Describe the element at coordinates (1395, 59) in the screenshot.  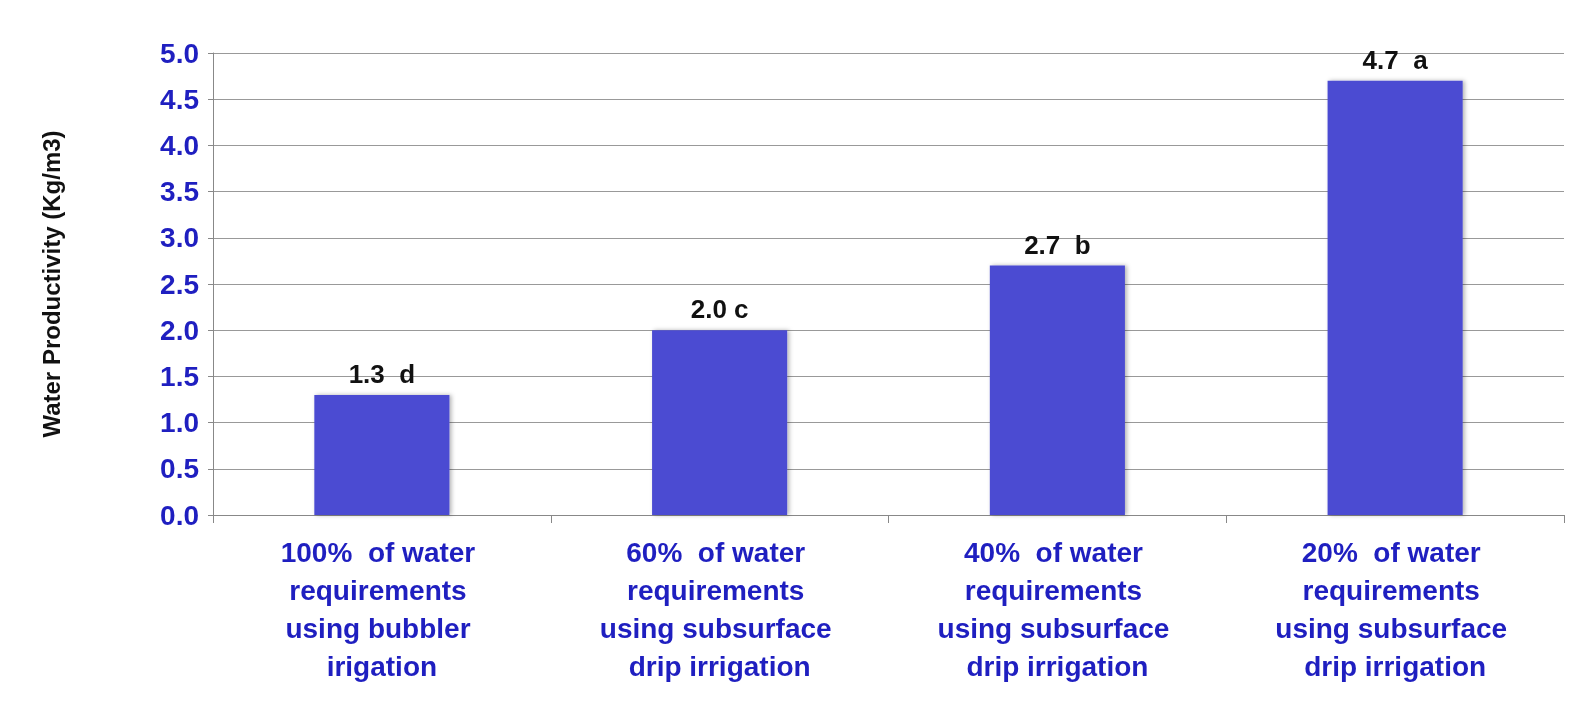
I see `data-label: 4.7 a` at that location.